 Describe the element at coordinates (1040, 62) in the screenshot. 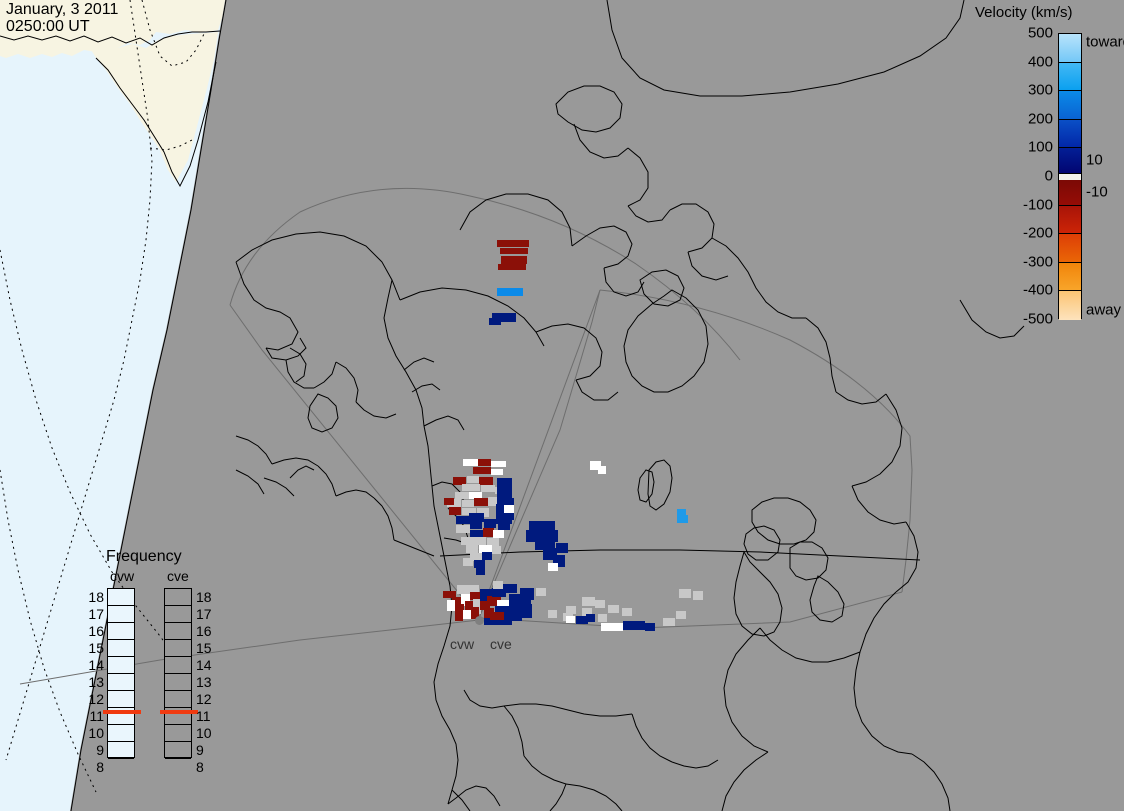

I see `velocity-tick-label: 400` at that location.